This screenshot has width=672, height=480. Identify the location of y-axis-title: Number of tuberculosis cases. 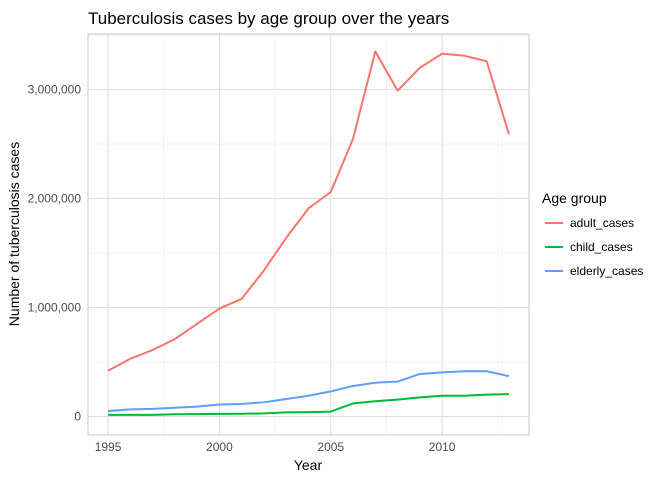
(14, 234).